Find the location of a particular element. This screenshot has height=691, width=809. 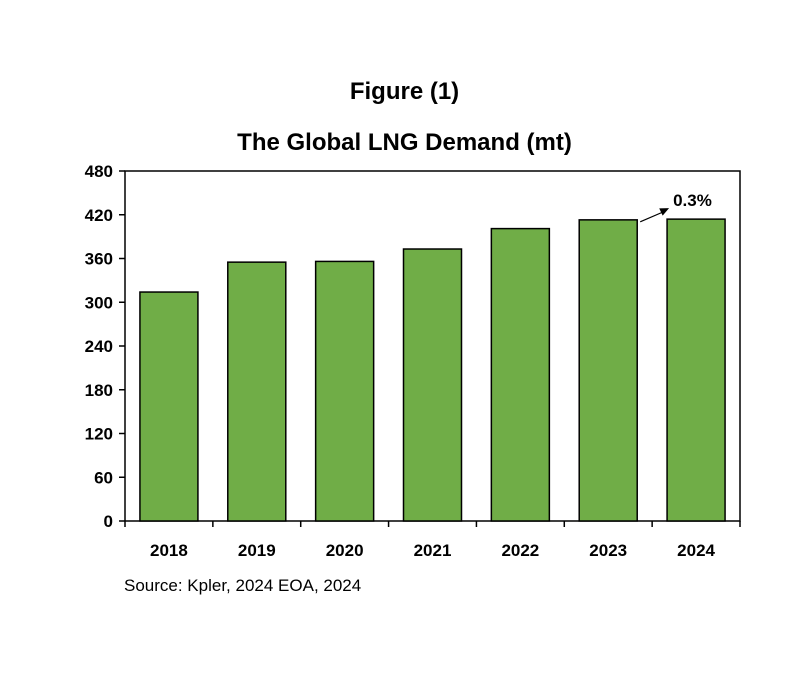

x-tick-label: 2018 is located at coordinates (169, 550).